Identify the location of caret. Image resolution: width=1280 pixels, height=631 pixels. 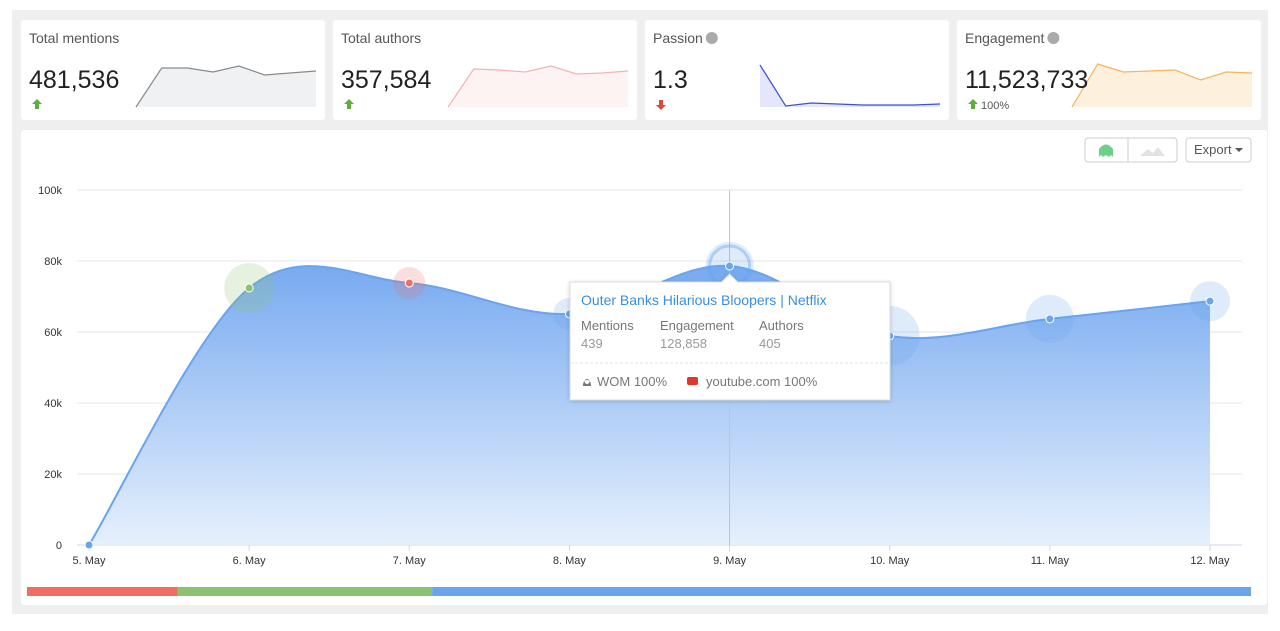
(1239, 150).